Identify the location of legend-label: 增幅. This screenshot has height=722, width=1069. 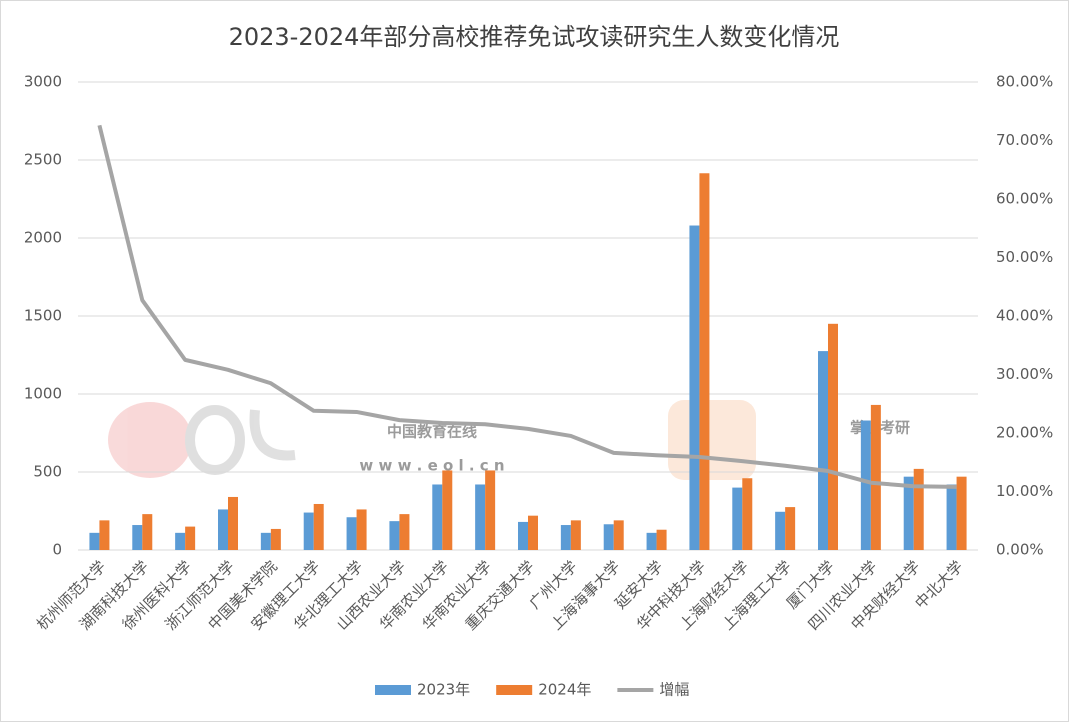
(674, 690).